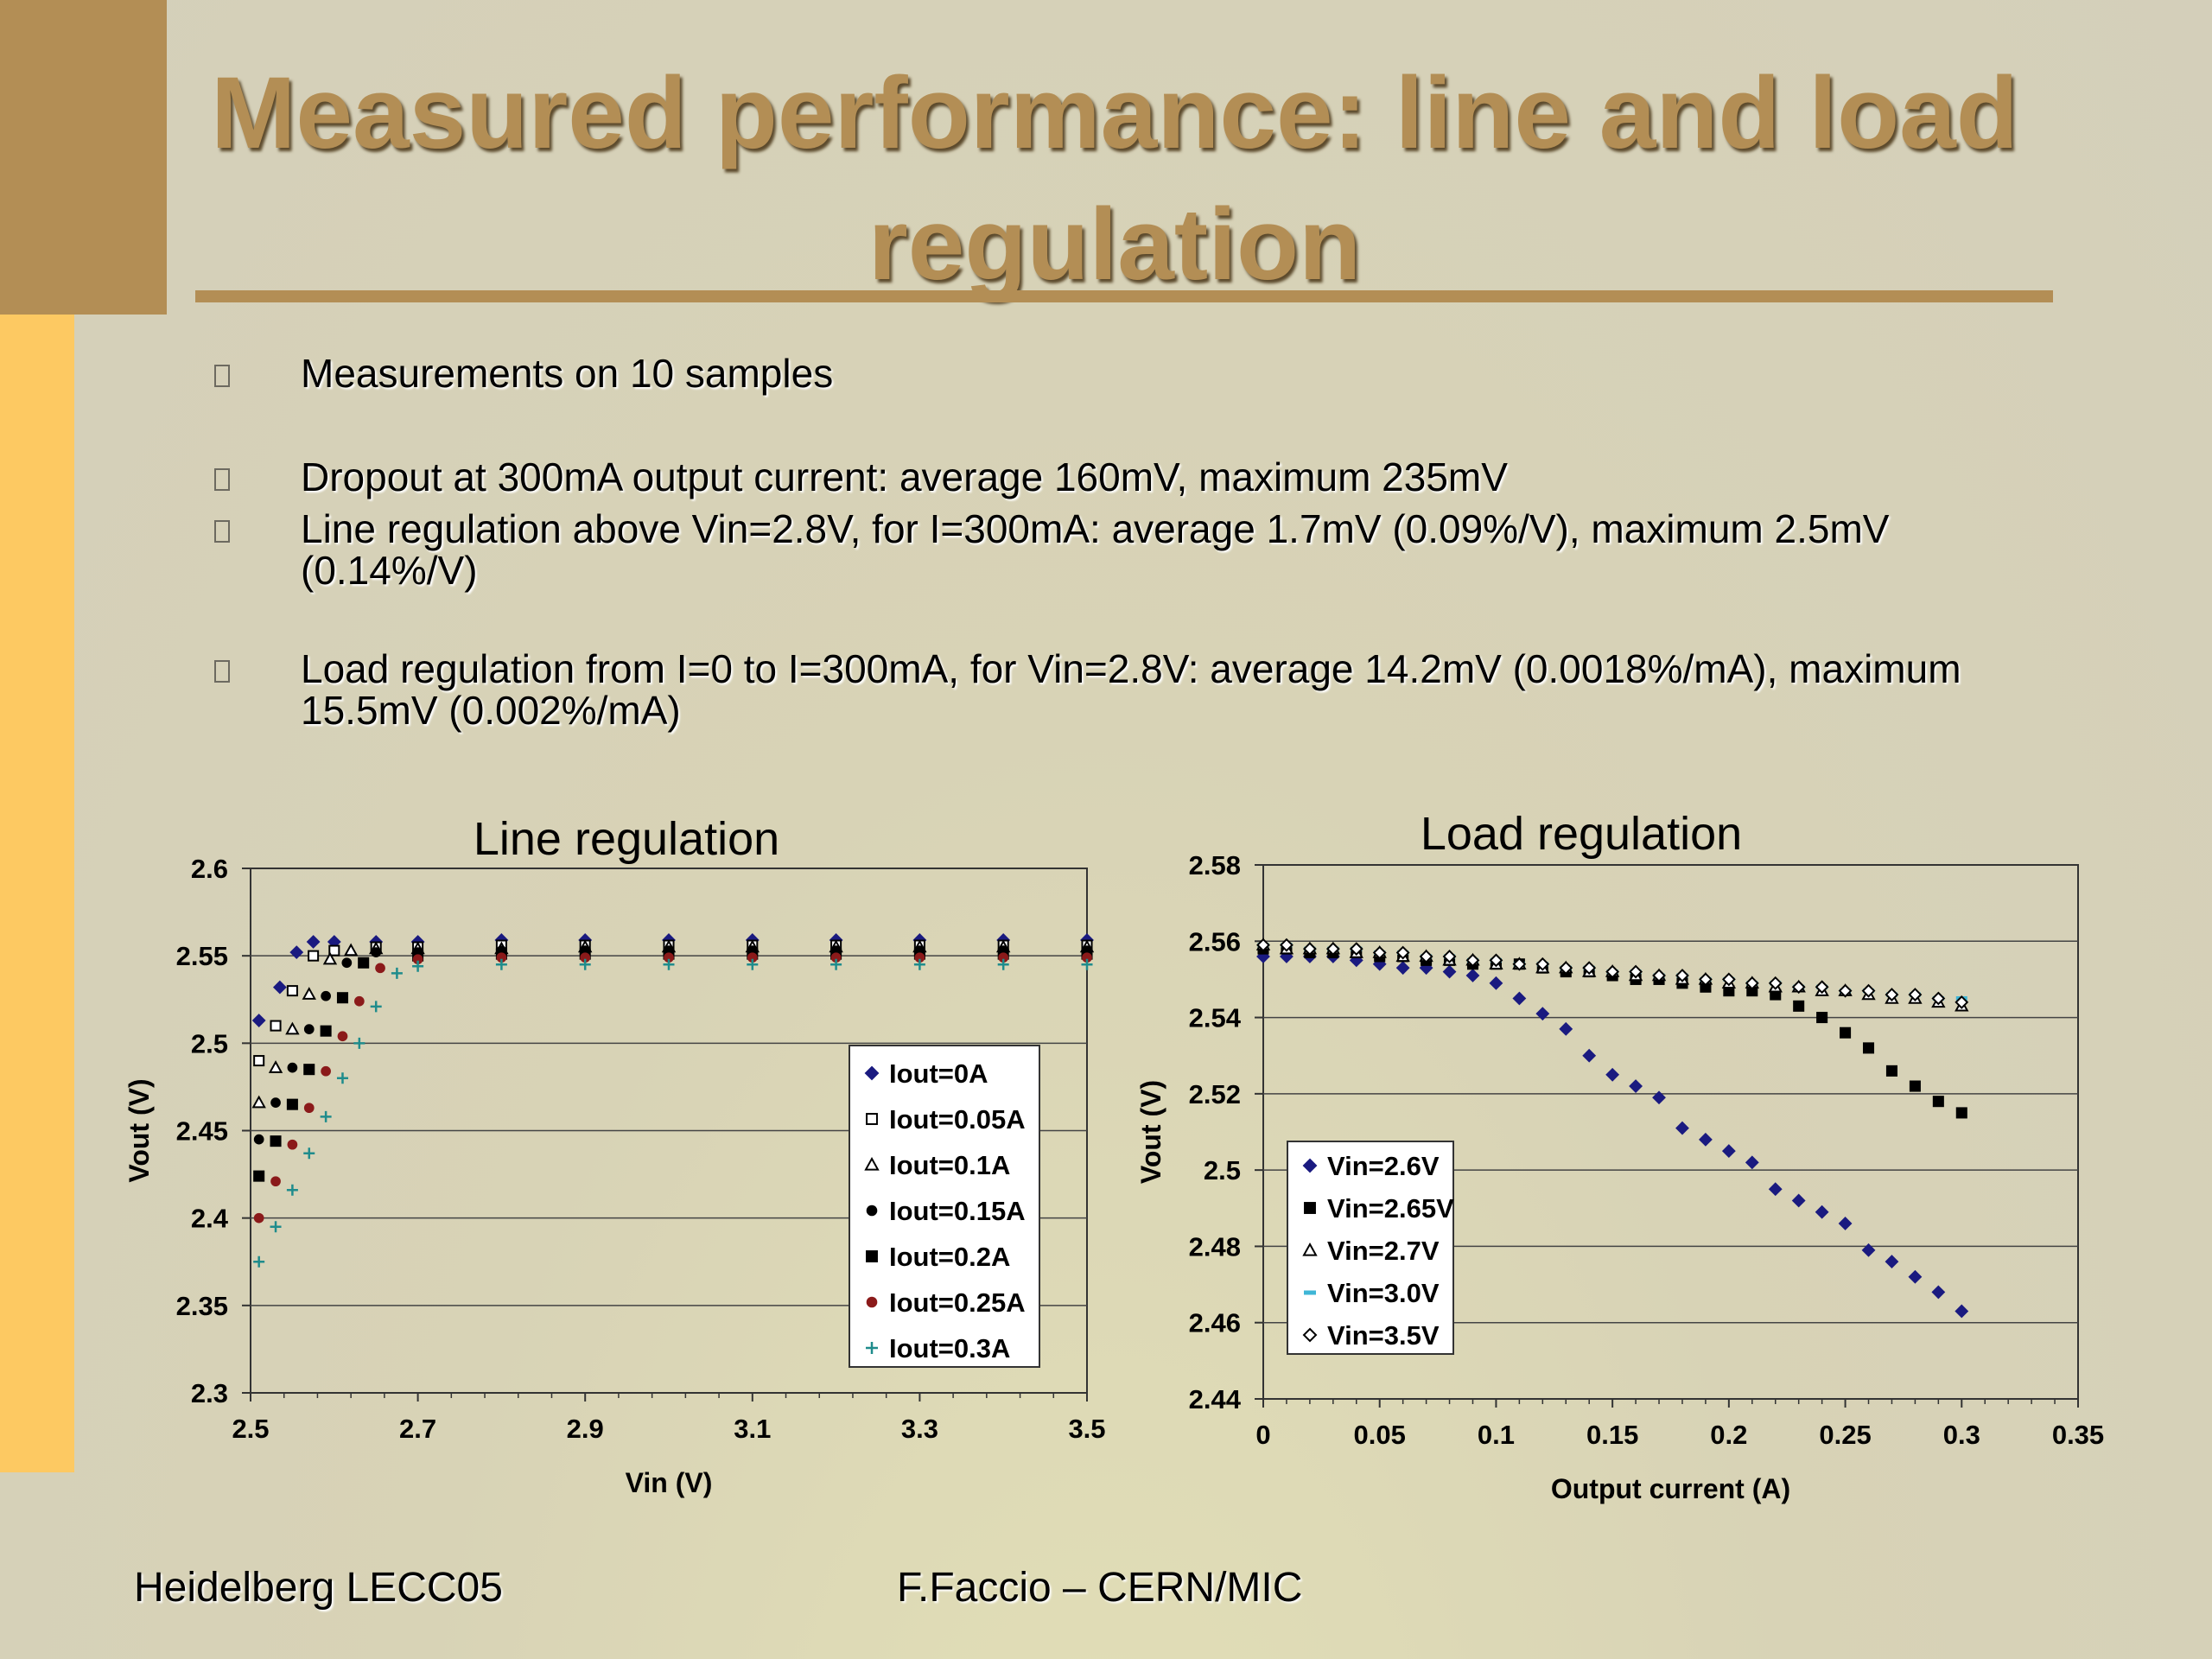 The height and width of the screenshot is (1659, 2212). I want to click on side-accent-strip, so click(37, 893).